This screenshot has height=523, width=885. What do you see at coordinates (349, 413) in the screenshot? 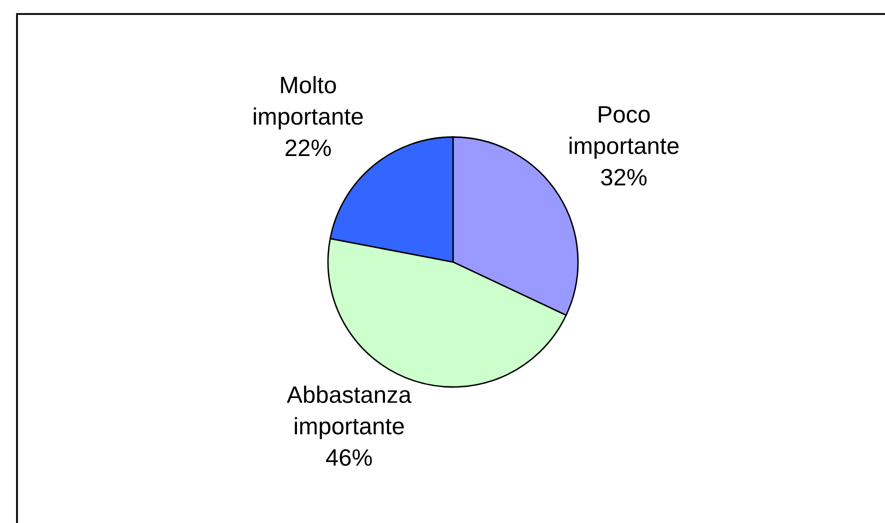
I see `slice-label: Abbastanza importante` at bounding box center [349, 413].